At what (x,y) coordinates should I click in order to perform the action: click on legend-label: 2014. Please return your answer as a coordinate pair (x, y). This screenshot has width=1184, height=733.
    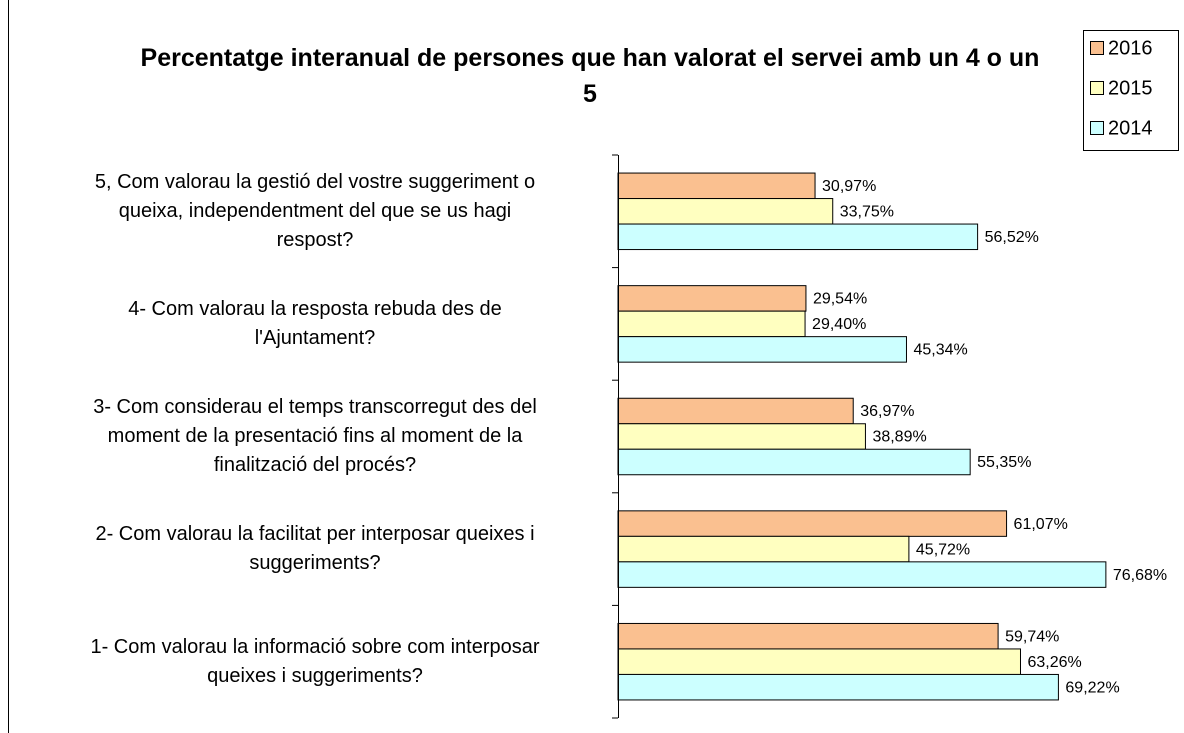
    Looking at the image, I should click on (1130, 128).